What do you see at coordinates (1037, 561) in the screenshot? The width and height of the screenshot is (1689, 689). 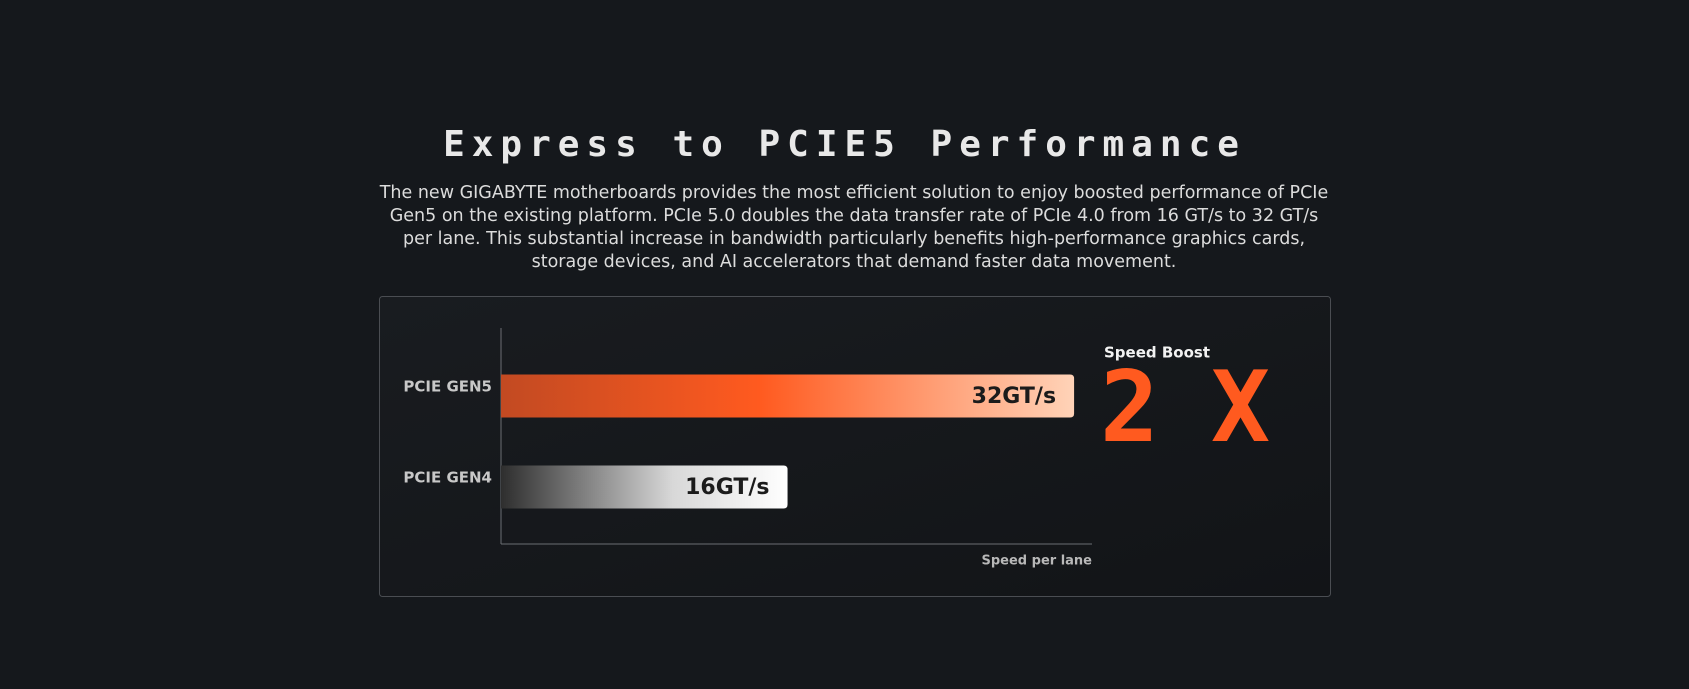 I see `x-axis-label: Speed per lane` at bounding box center [1037, 561].